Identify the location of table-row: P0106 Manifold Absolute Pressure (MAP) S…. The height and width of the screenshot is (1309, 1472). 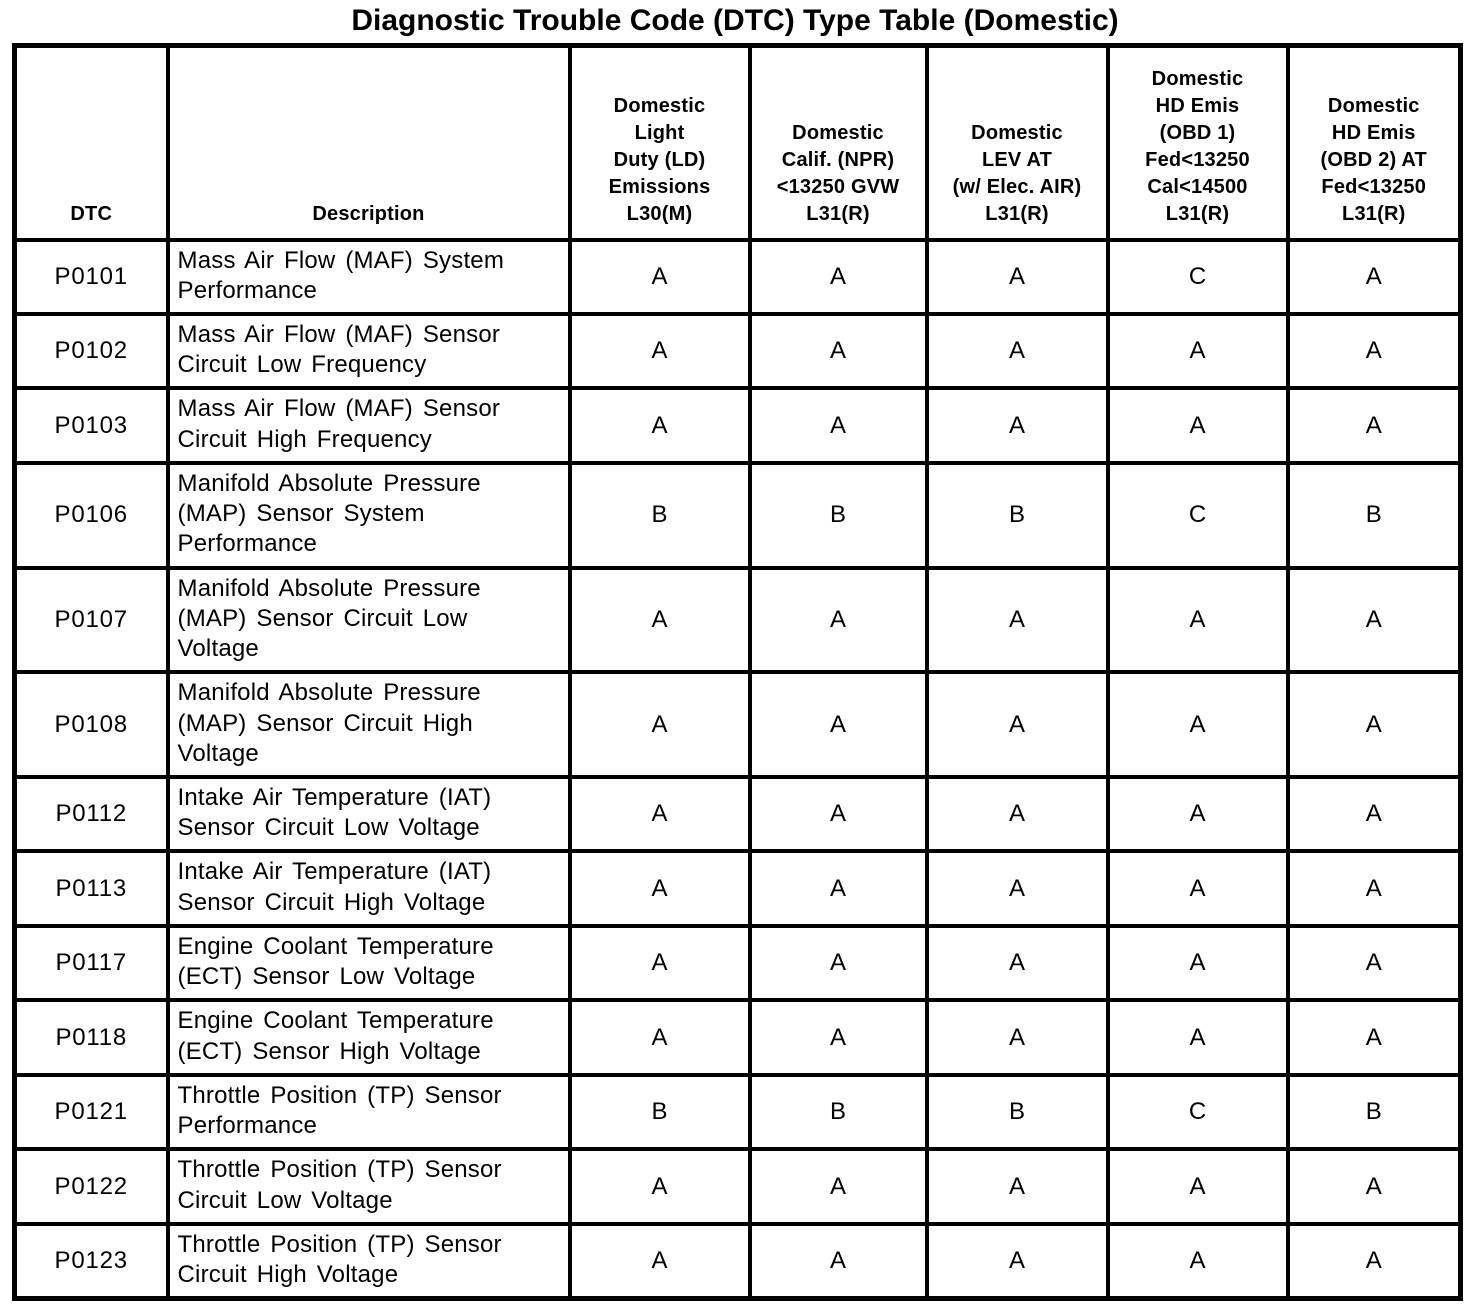
(737, 515).